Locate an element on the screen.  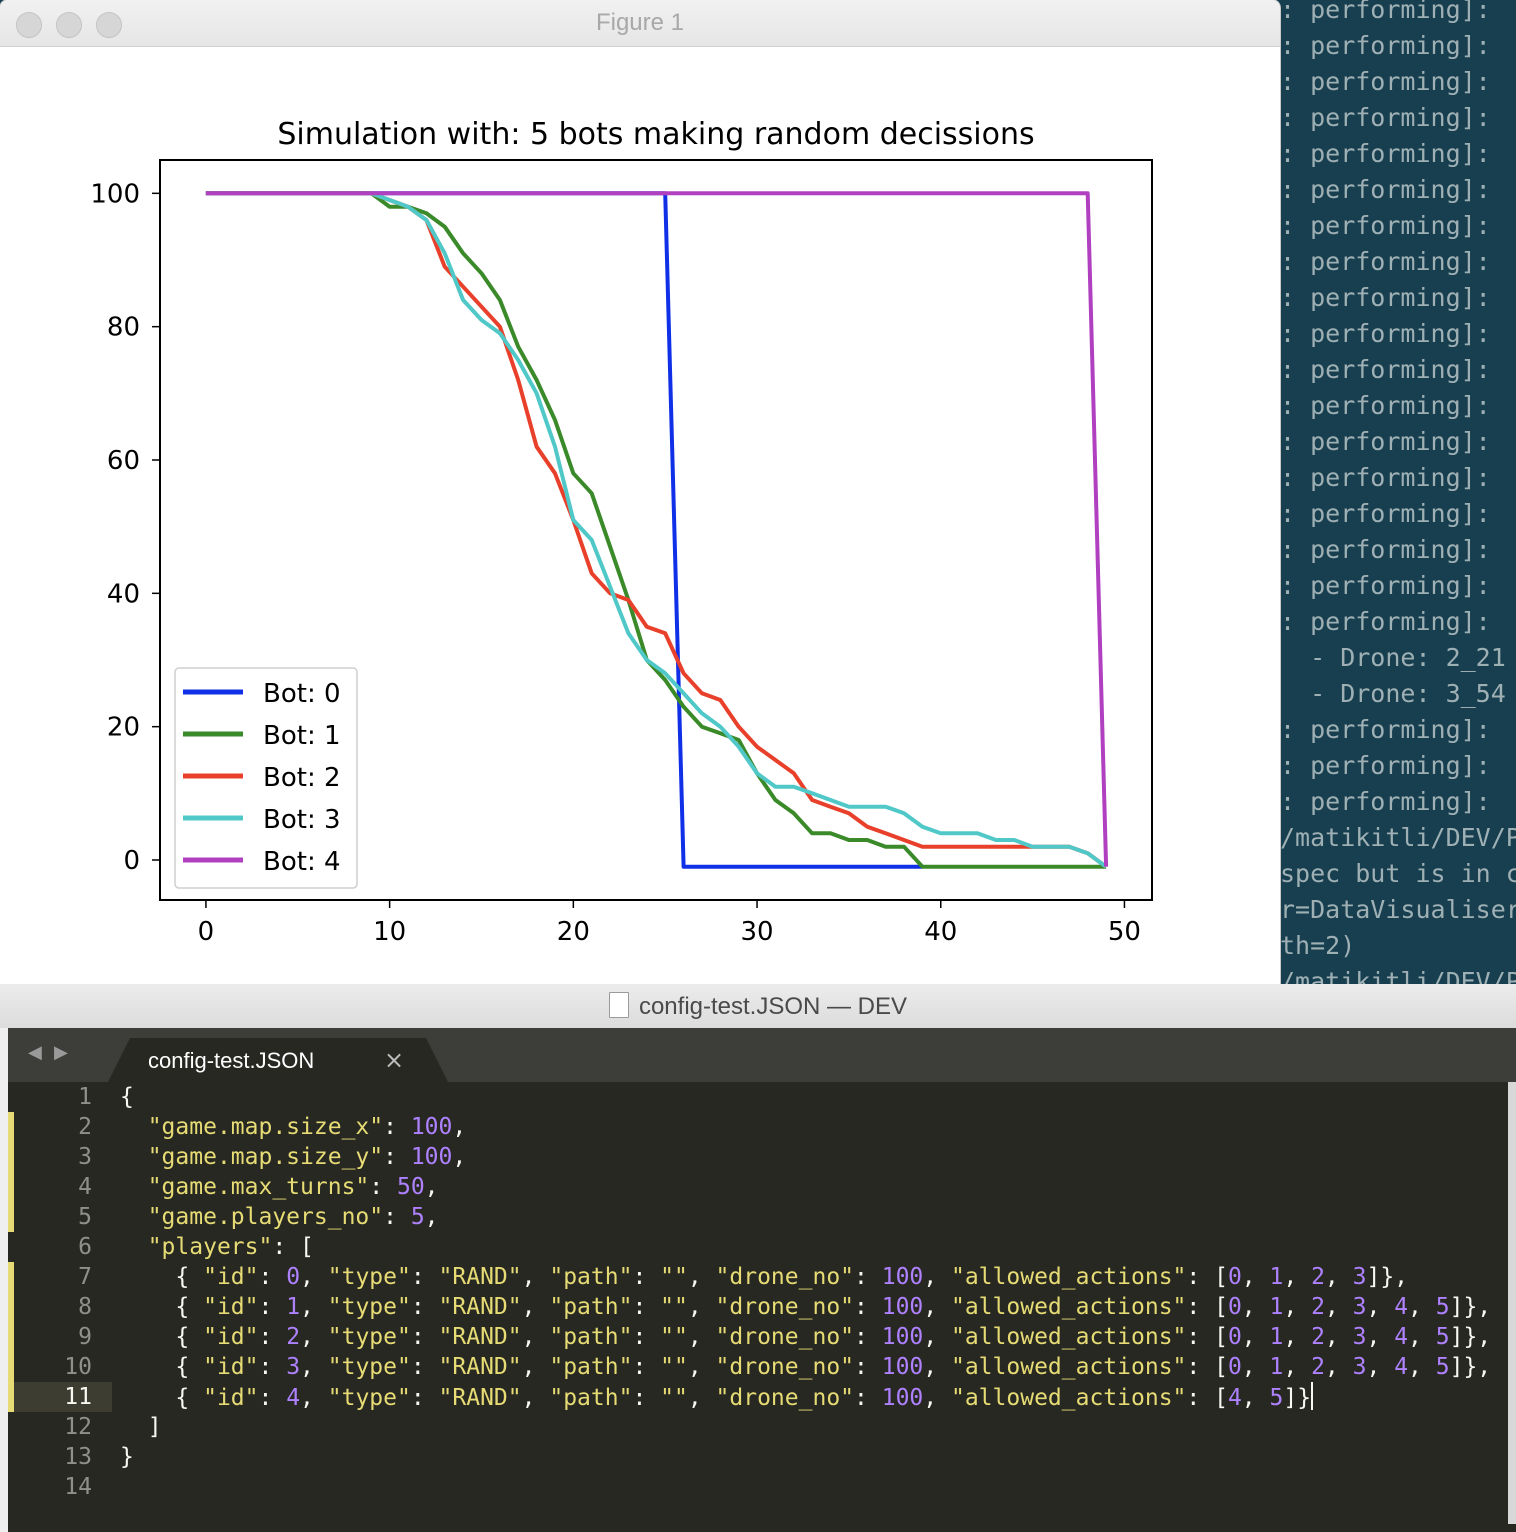
line-number: 11 is located at coordinates (78, 1397).